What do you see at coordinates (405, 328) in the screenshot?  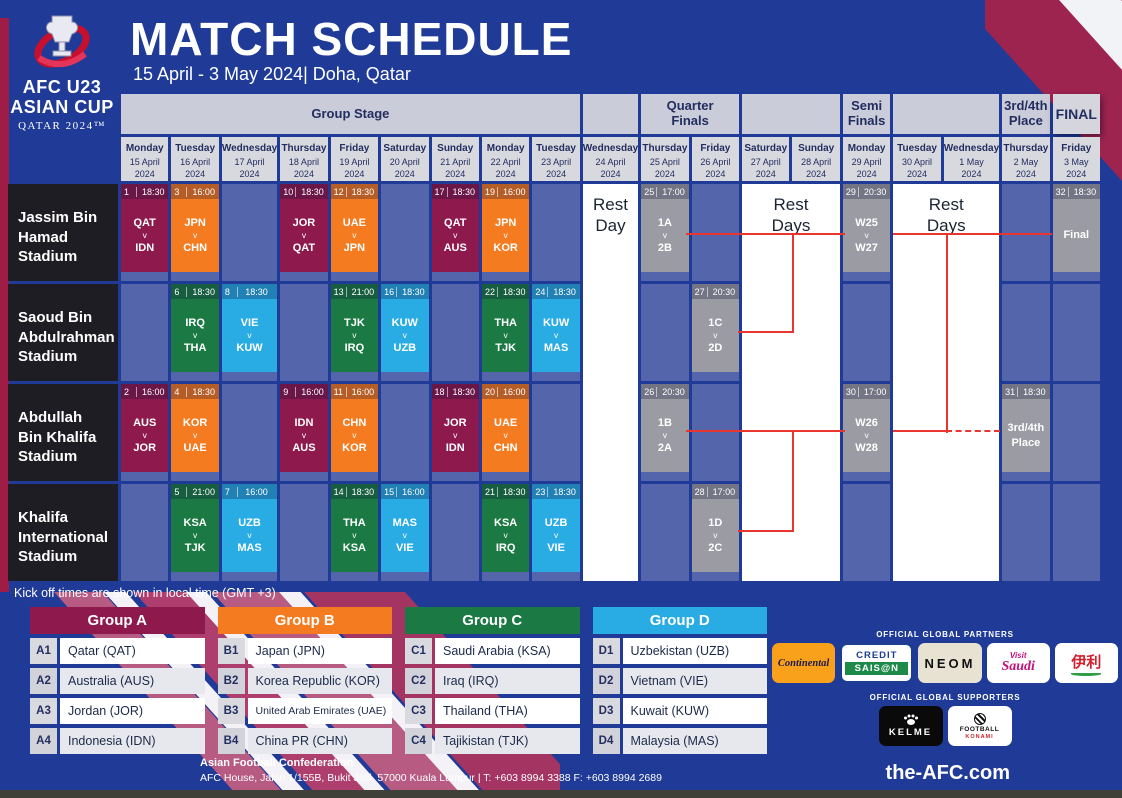 I see `match-16: 16 18:30 KUW v UZB` at bounding box center [405, 328].